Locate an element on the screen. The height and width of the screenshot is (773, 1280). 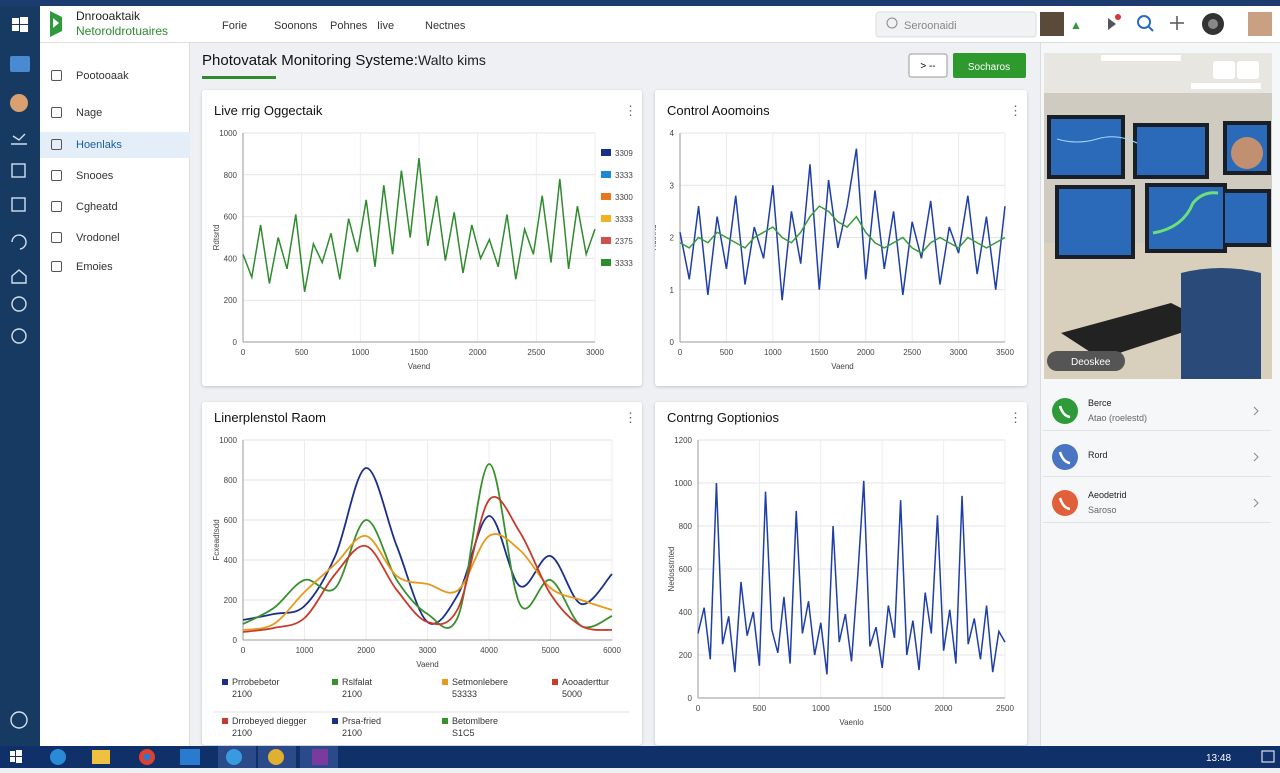
legend-label: 3333 is located at coordinates (624, 263).